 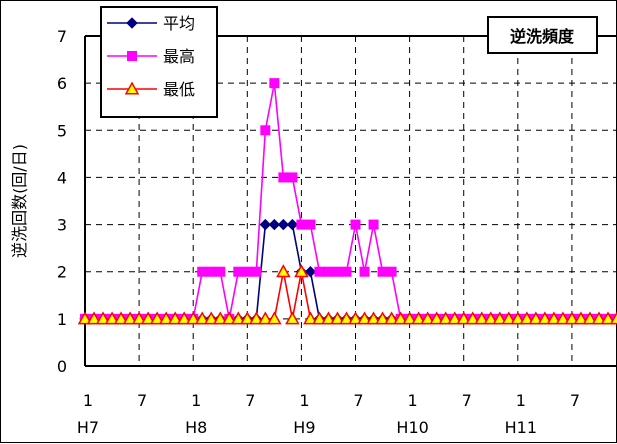 What do you see at coordinates (159, 62) in the screenshot?
I see `legend-box` at bounding box center [159, 62].